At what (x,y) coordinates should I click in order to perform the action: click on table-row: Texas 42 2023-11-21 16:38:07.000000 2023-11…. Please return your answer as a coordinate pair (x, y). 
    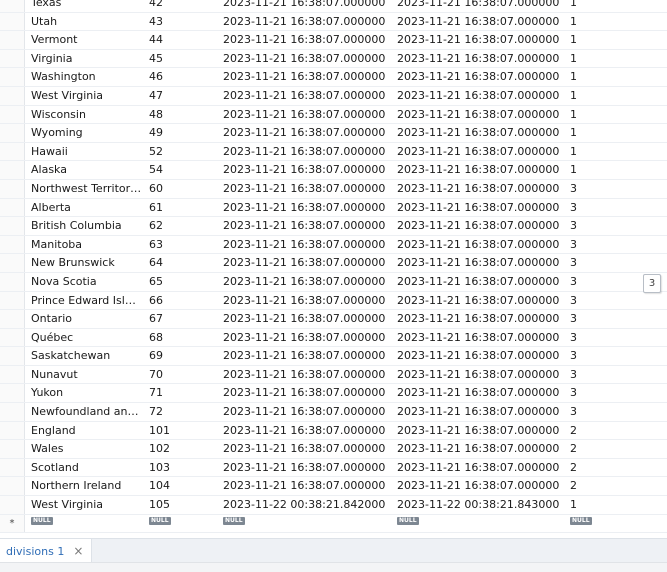
    Looking at the image, I should click on (333, 6).